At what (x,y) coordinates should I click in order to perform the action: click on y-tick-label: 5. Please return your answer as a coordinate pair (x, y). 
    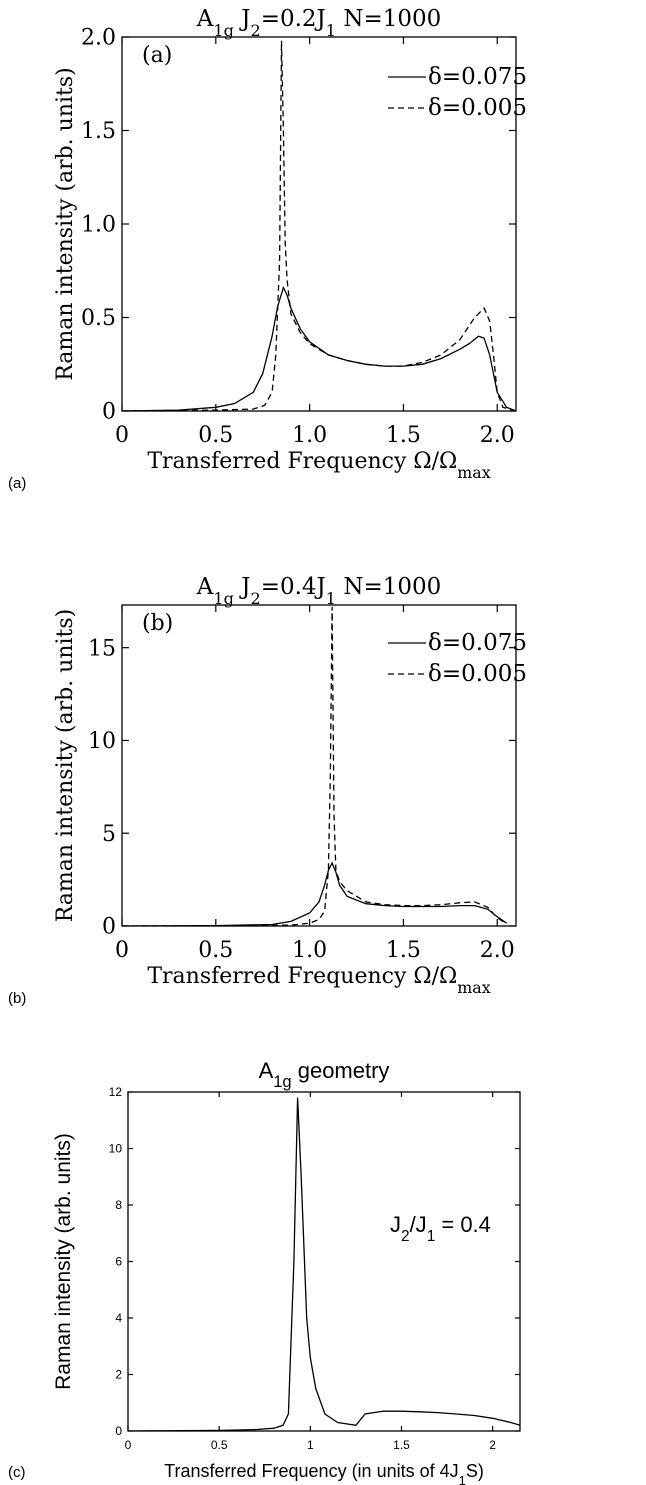
    Looking at the image, I should click on (109, 834).